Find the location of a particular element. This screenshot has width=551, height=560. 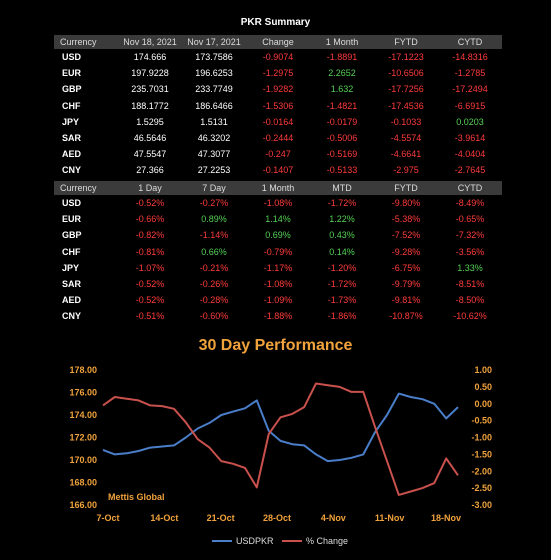

header-cell: 1 Day is located at coordinates (150, 188).